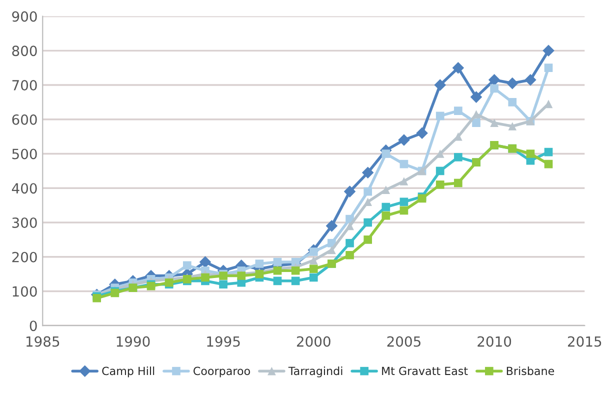  I want to click on x-tick-label: 1985, so click(43, 341).